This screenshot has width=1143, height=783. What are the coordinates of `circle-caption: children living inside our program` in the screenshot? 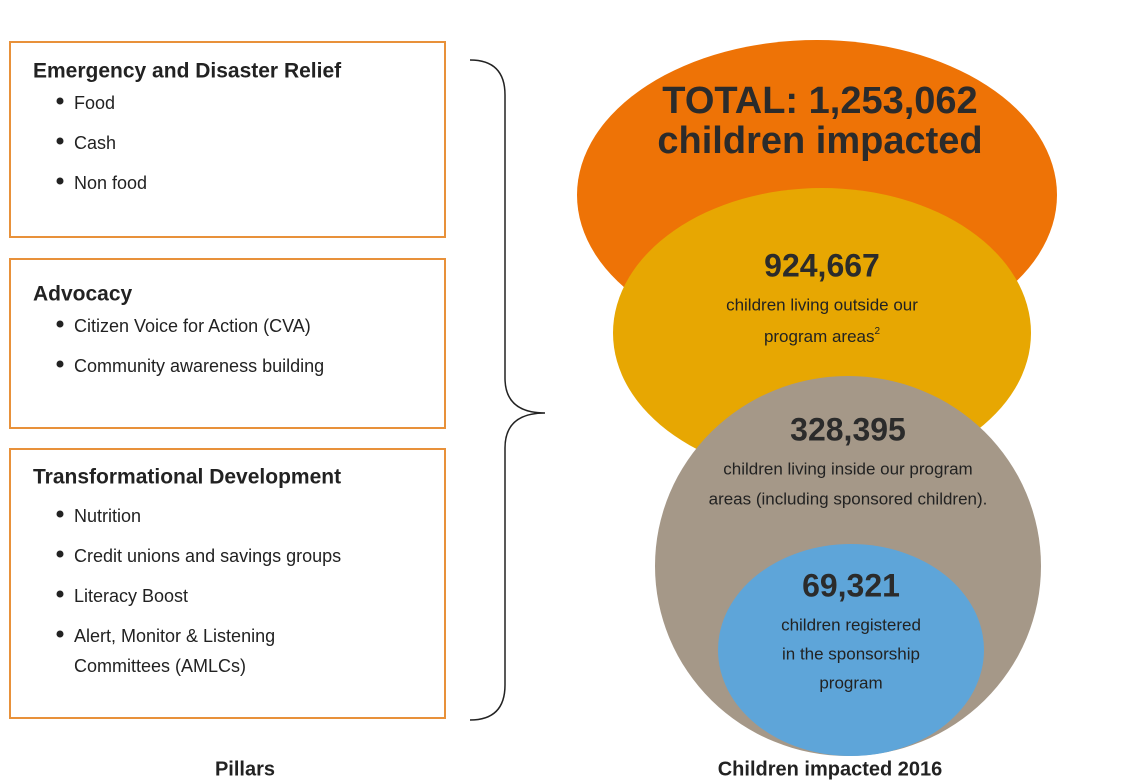 It's located at (847, 468).